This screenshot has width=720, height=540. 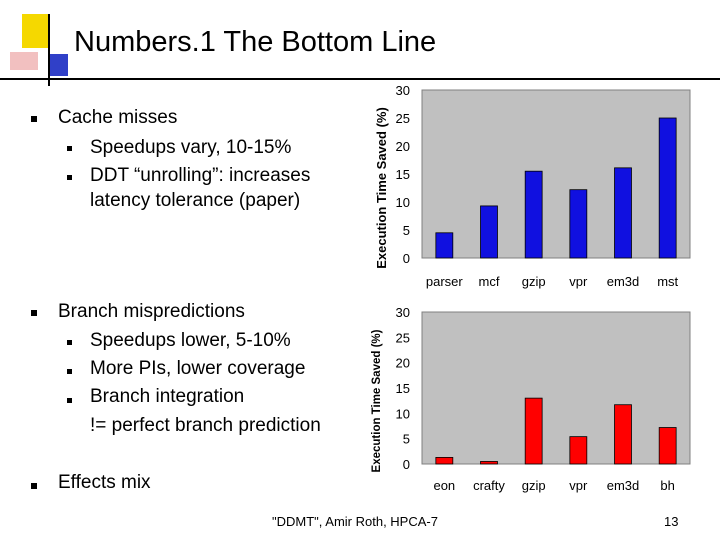 I want to click on title-underline, so click(x=360, y=79).